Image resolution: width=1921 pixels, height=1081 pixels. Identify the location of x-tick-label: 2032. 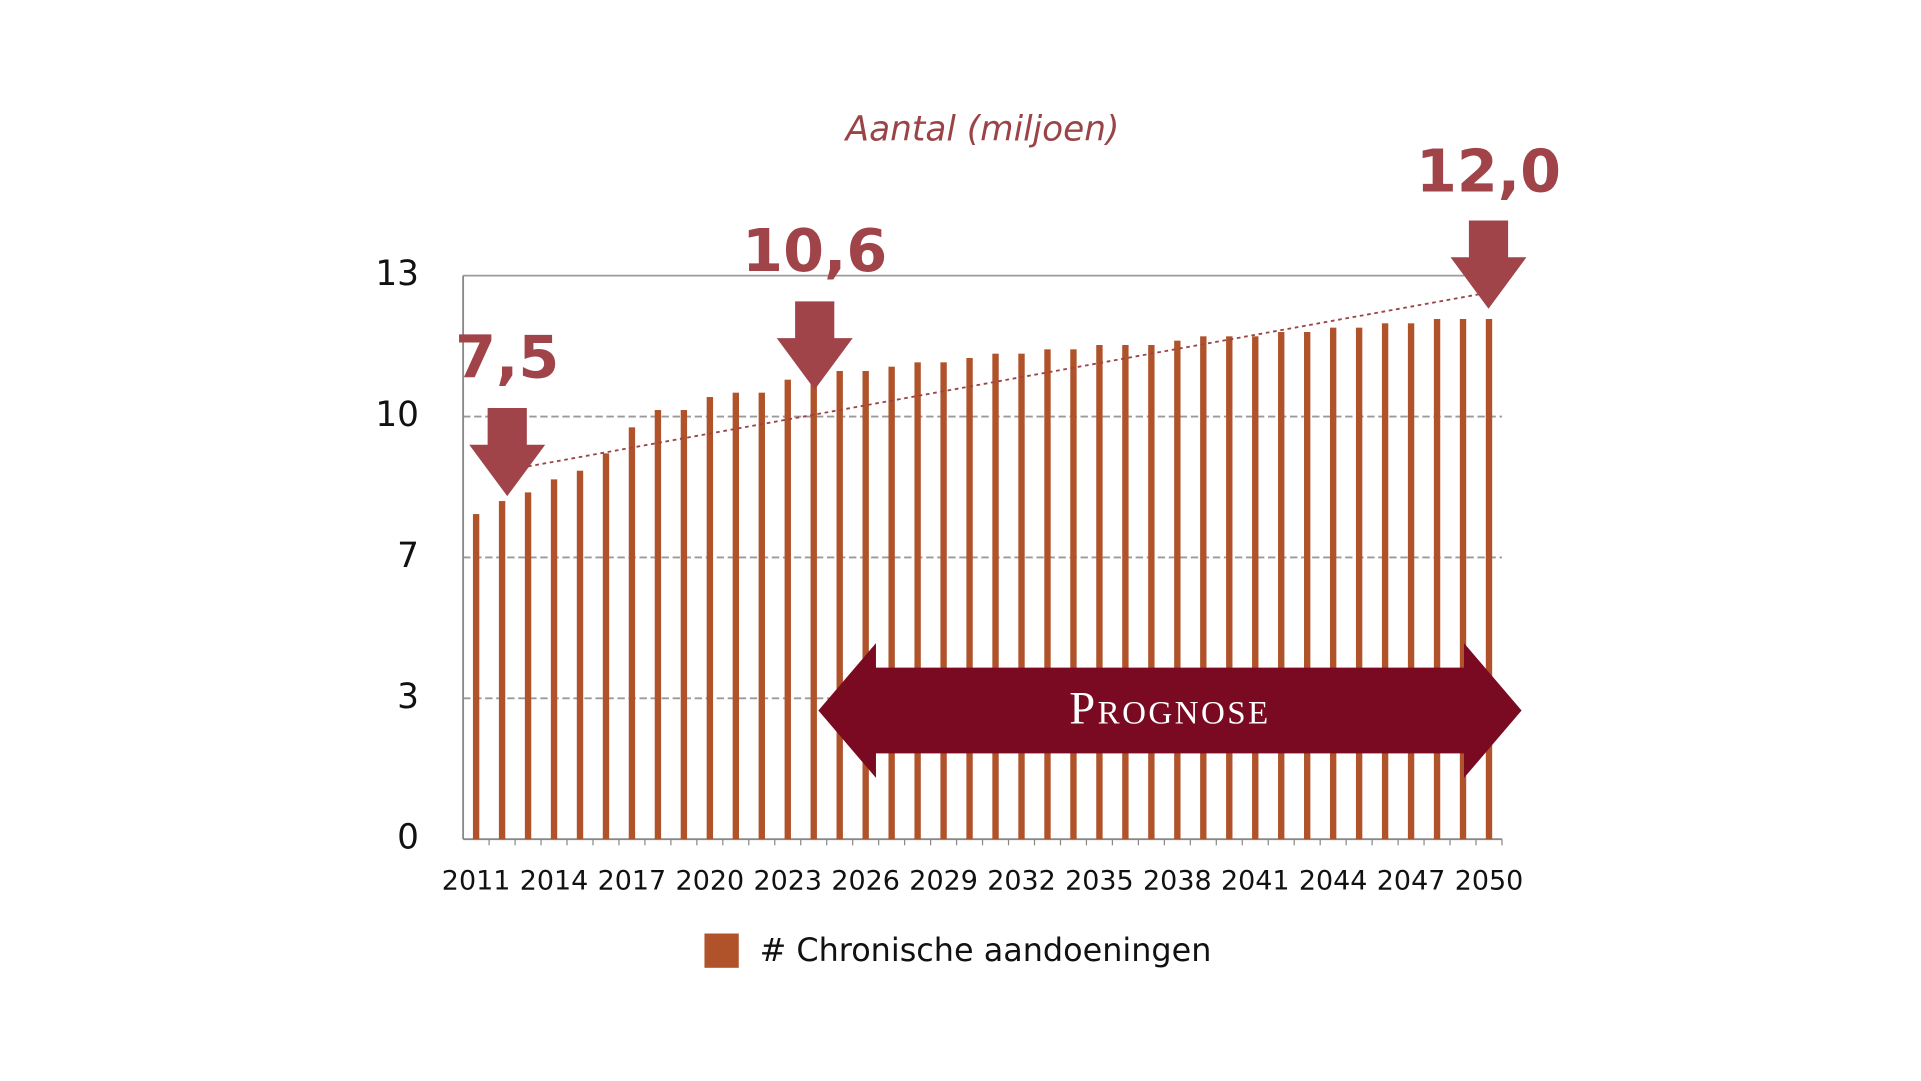
(1021, 881).